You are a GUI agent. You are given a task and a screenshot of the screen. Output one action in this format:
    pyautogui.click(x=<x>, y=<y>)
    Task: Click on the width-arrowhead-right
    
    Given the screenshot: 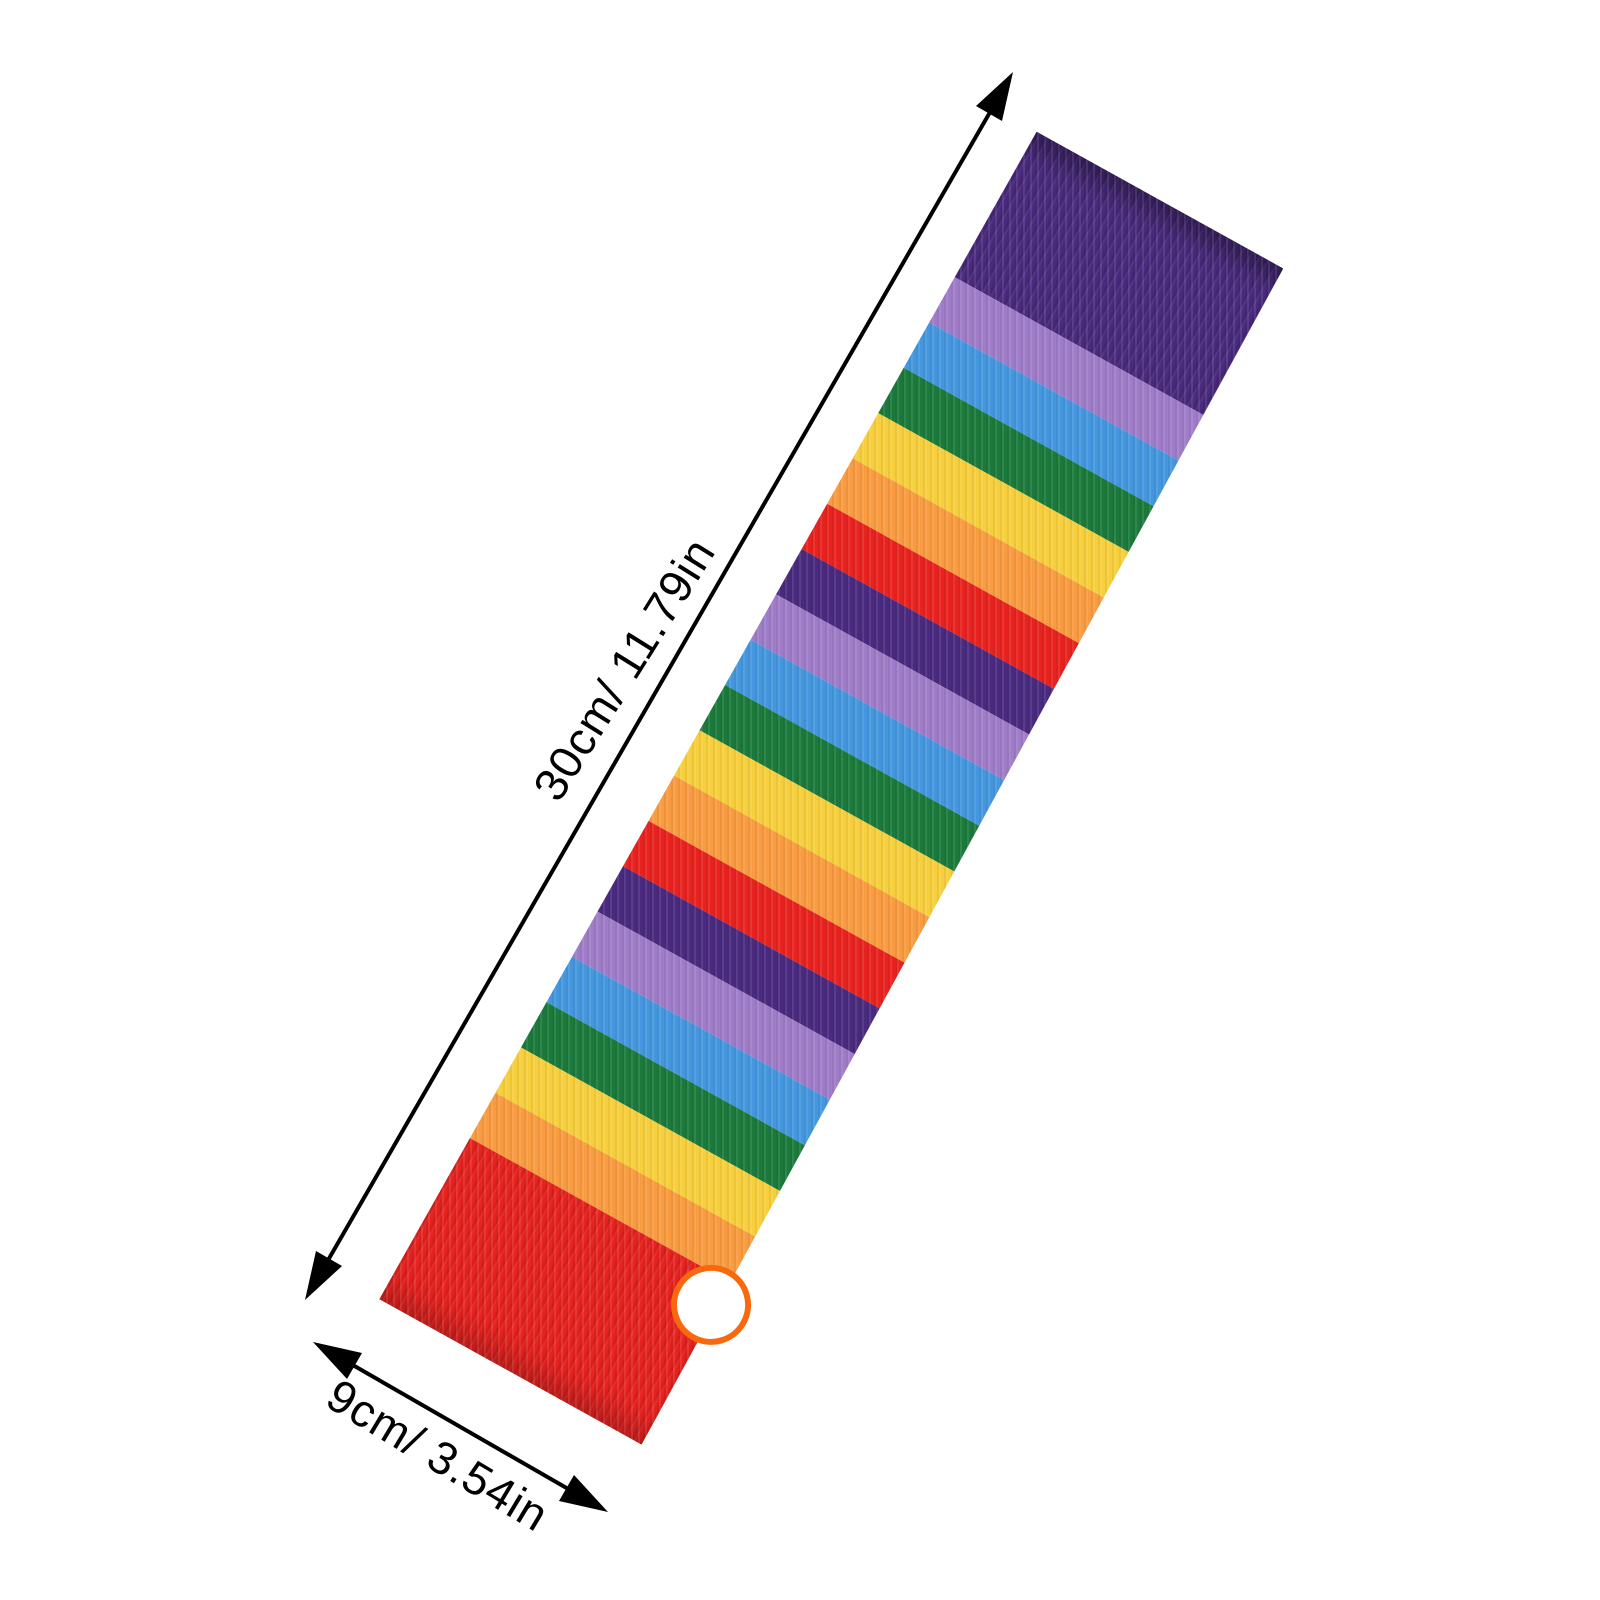 What is the action you would take?
    pyautogui.click(x=583, y=1493)
    